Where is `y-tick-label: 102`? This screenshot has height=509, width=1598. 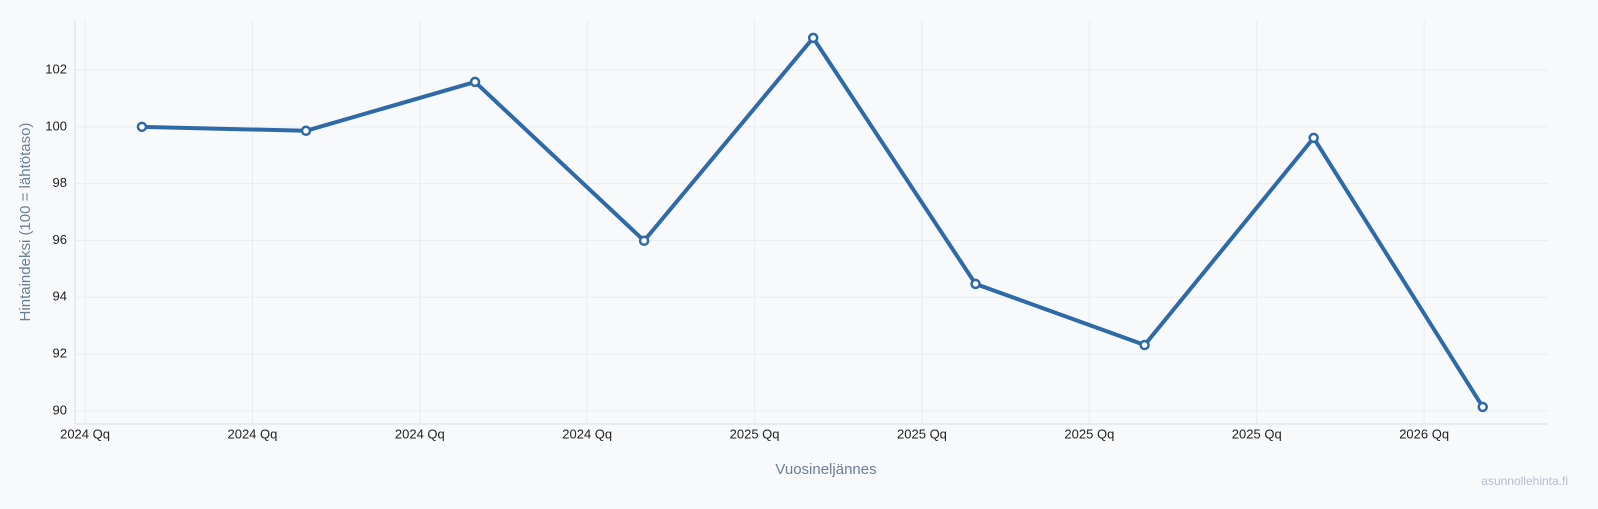 y-tick-label: 102 is located at coordinates (56, 68).